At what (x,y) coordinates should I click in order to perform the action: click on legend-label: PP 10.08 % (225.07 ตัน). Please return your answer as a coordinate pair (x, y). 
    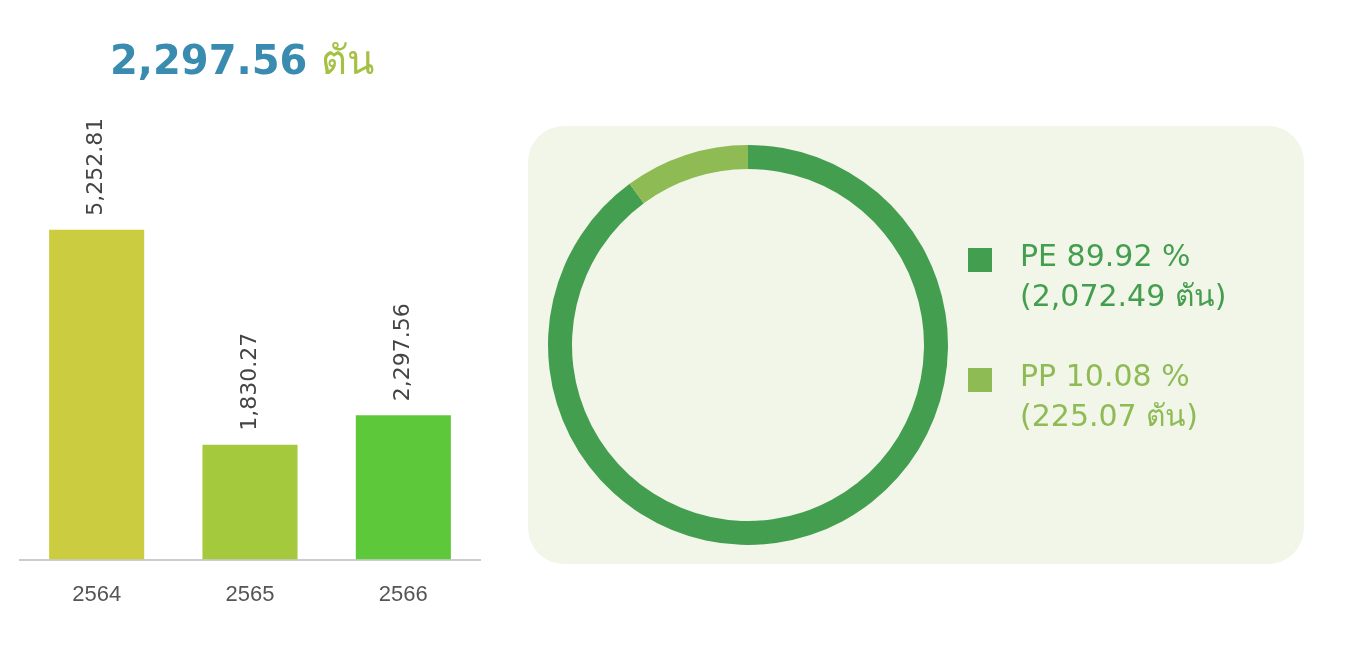
    Looking at the image, I should click on (1109, 396).